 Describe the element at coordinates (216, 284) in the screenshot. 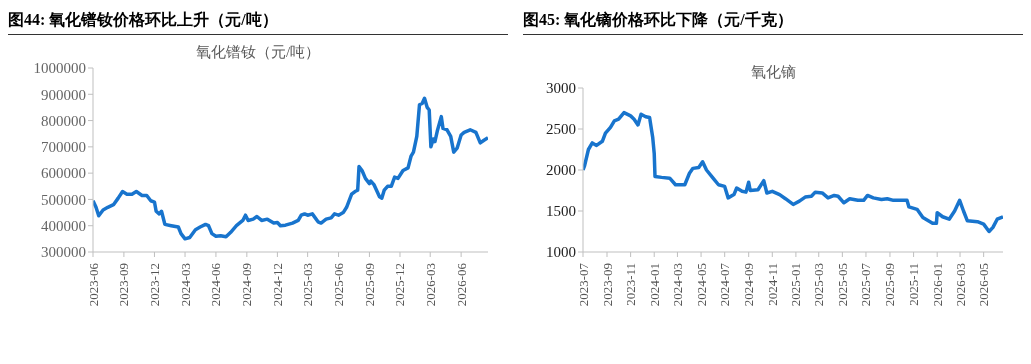

I see `x-tick-label: 2024-06` at that location.